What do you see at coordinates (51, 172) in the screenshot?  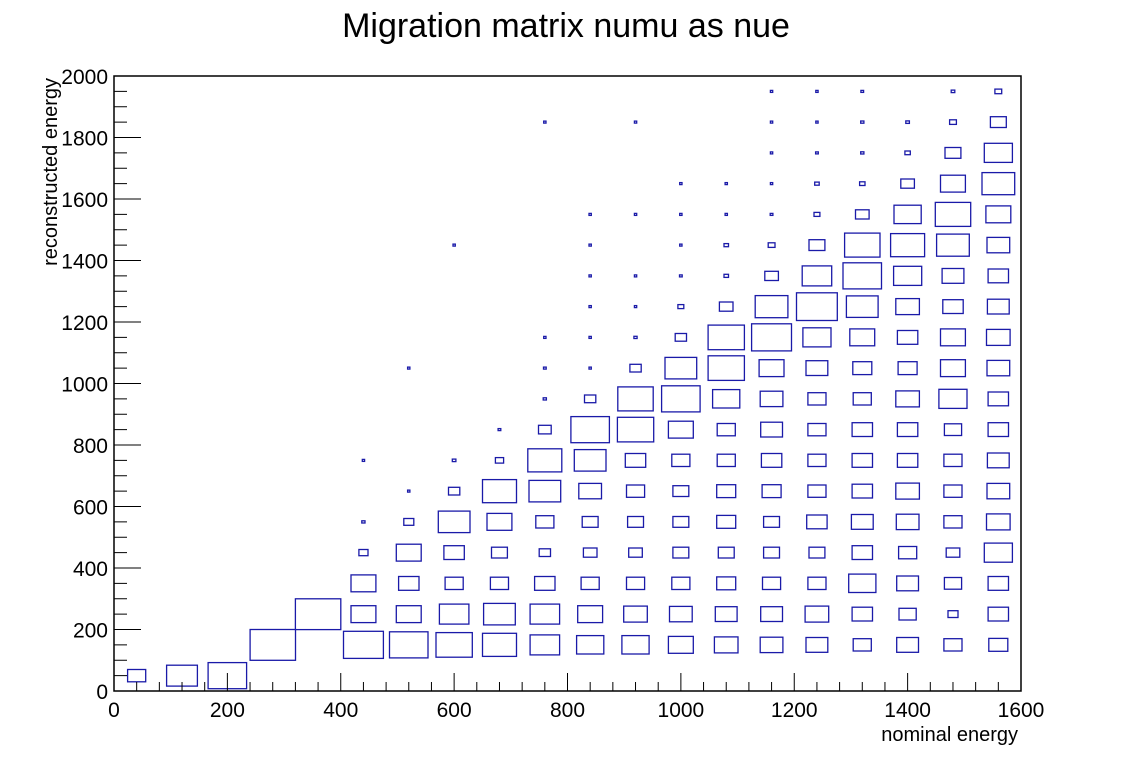 I see `y-axis-label: reconstructed energy` at bounding box center [51, 172].